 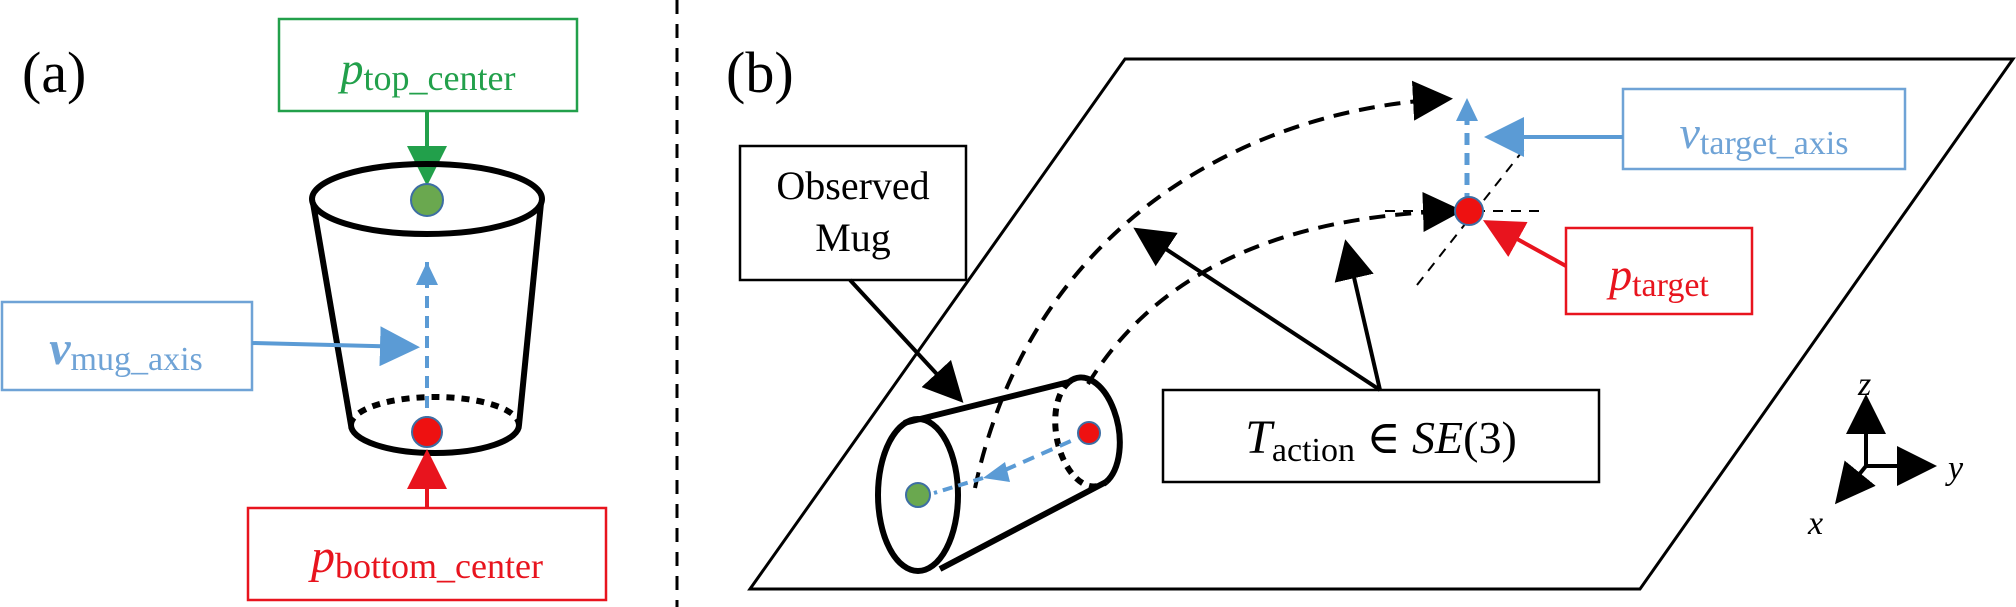 I want to click on target-base: p, so click(x=1619, y=274).